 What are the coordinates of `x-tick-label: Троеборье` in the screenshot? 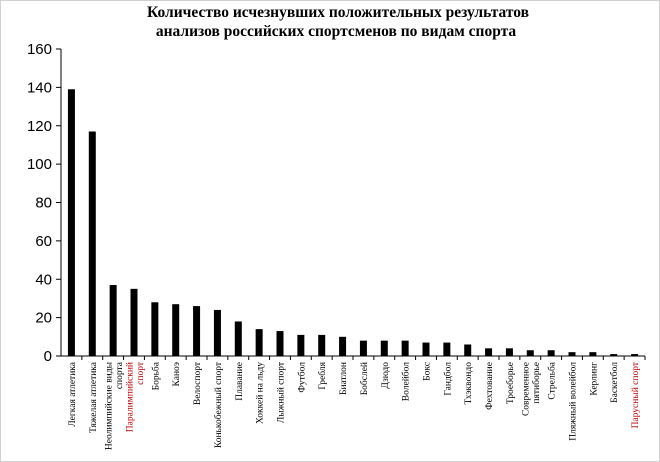 It's located at (510, 383).